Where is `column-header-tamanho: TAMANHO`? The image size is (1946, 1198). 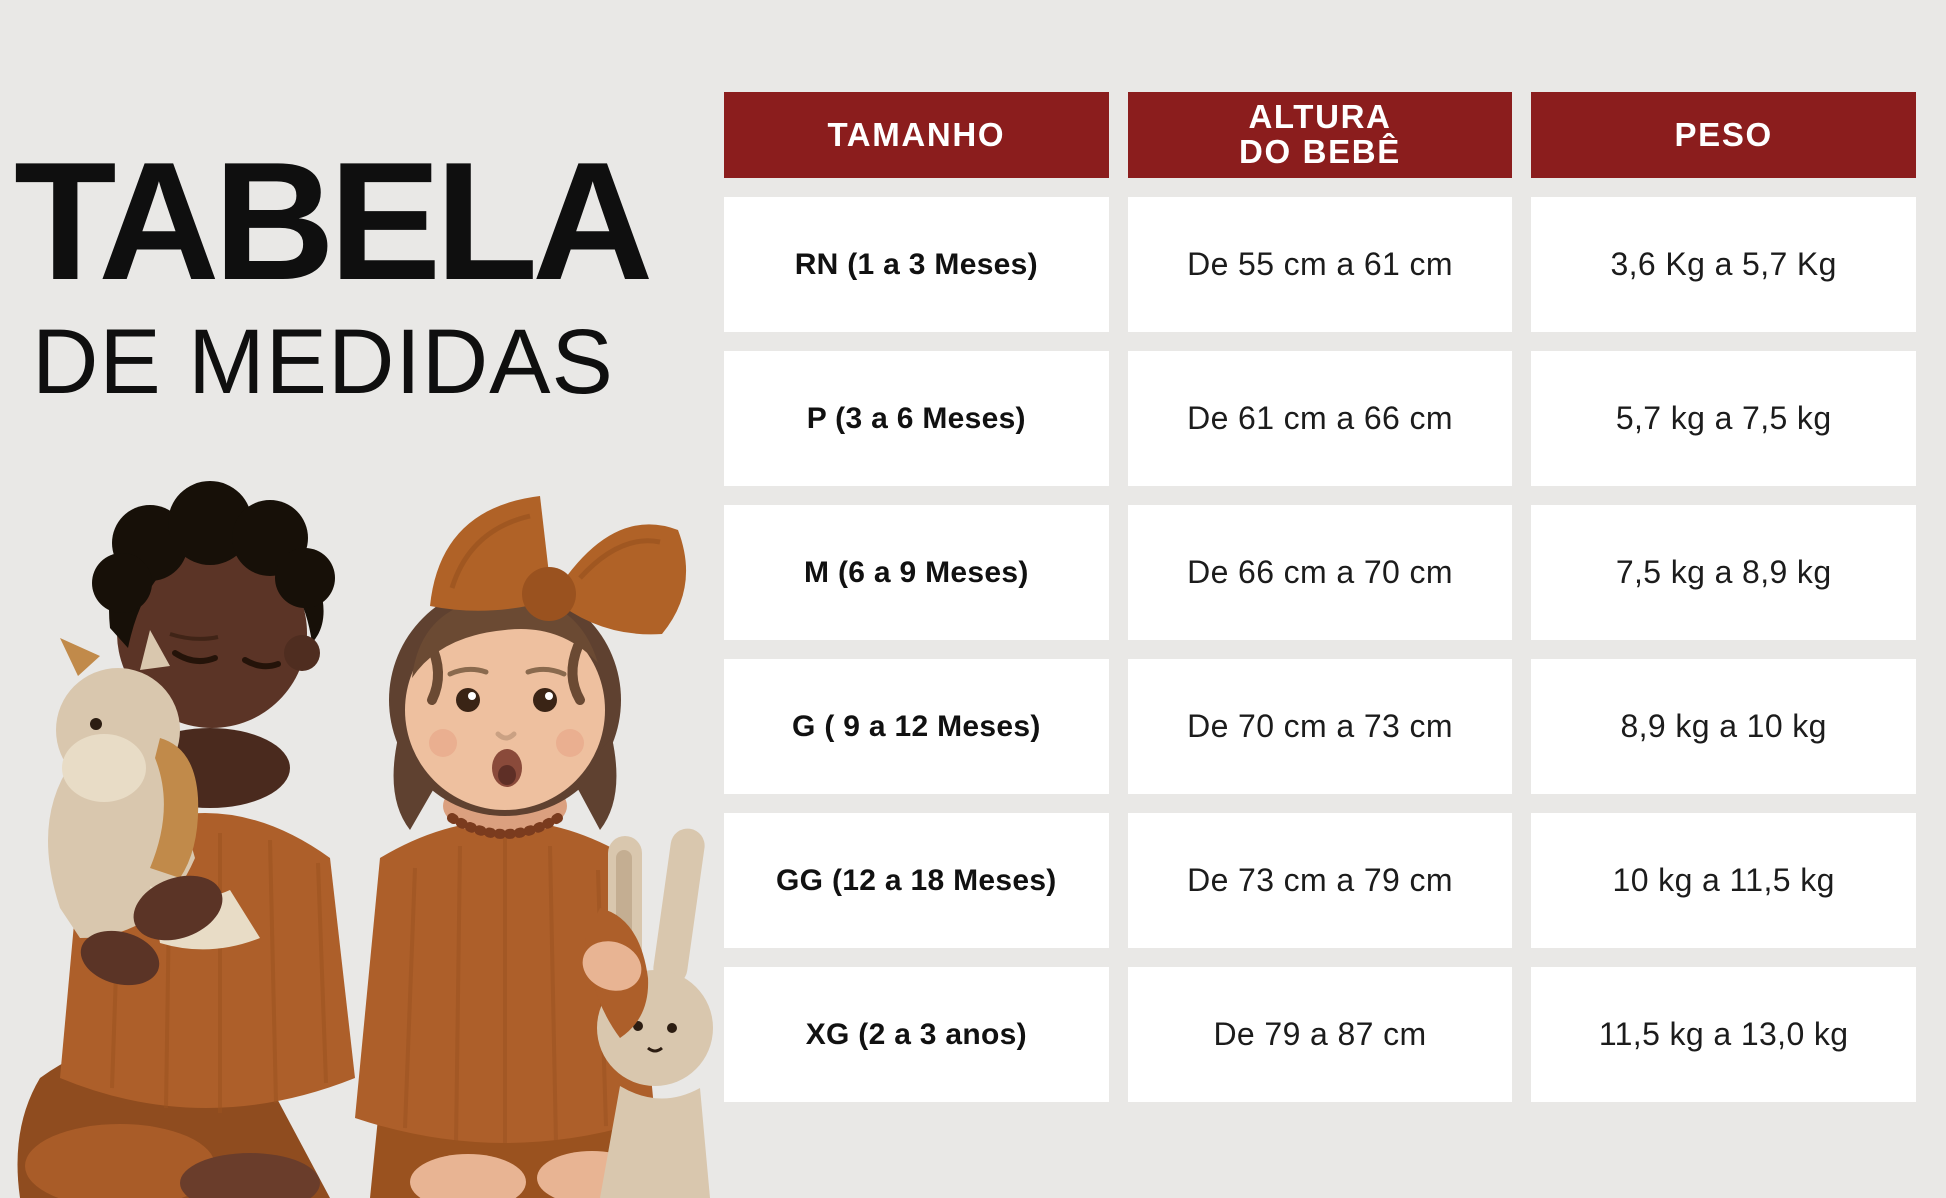 column-header-tamanho: TAMANHO is located at coordinates (916, 135).